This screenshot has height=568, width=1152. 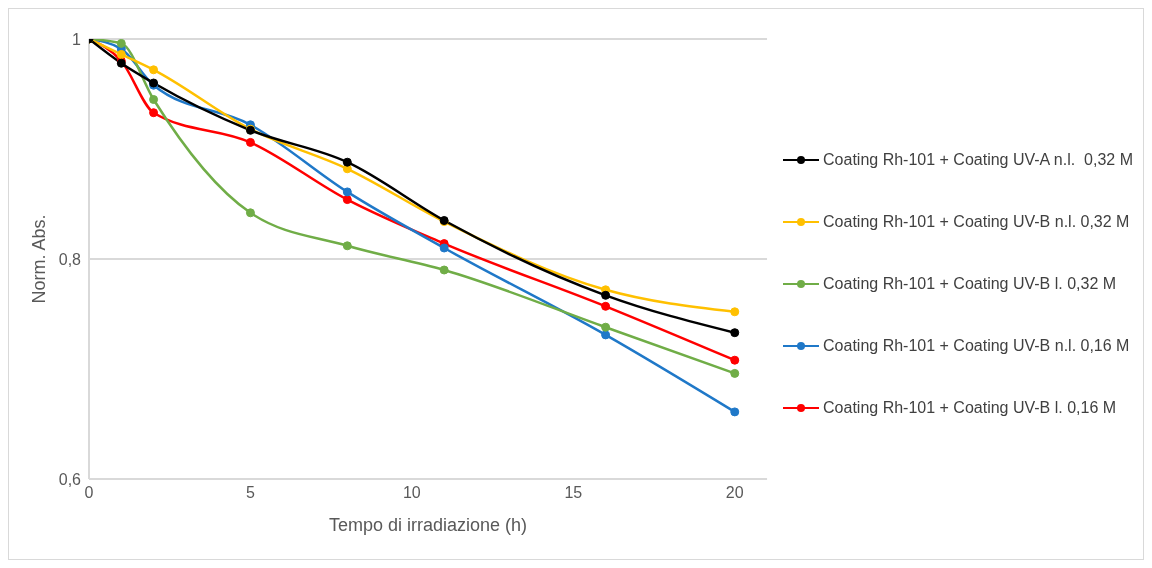 What do you see at coordinates (250, 493) in the screenshot?
I see `x-tick-label: 5` at bounding box center [250, 493].